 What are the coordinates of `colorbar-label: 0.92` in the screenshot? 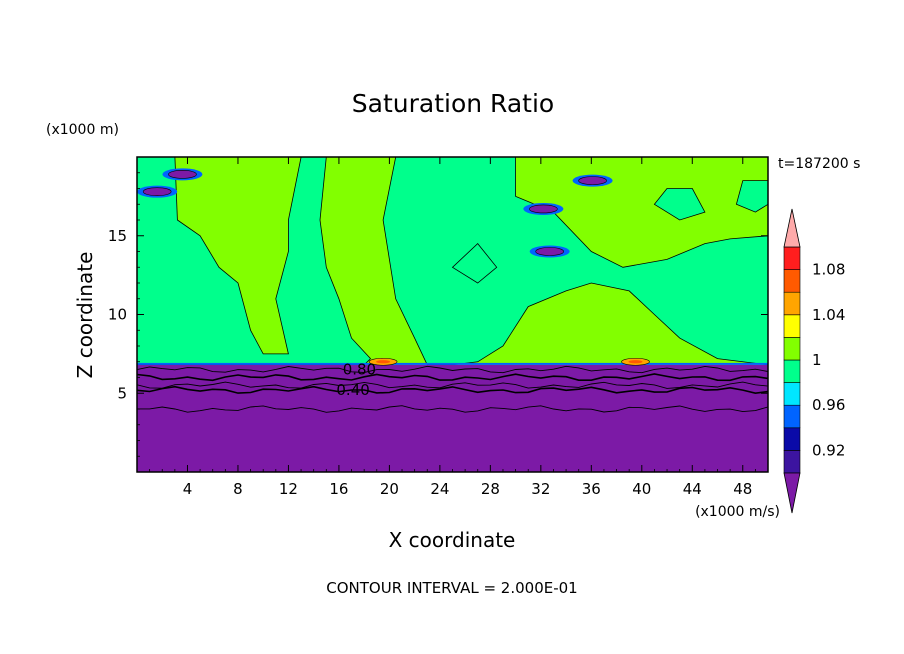 It's located at (828, 450).